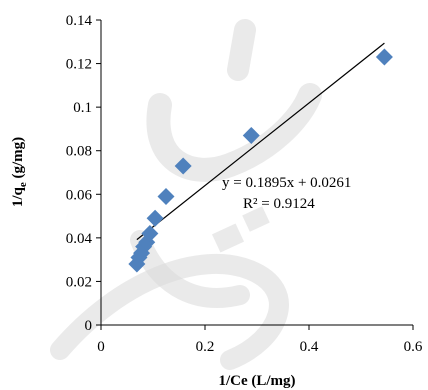 Image resolution: width=428 pixels, height=390 pixels. Describe the element at coordinates (79, 152) in the screenshot. I see `y-tick-label: 0.08` at that location.